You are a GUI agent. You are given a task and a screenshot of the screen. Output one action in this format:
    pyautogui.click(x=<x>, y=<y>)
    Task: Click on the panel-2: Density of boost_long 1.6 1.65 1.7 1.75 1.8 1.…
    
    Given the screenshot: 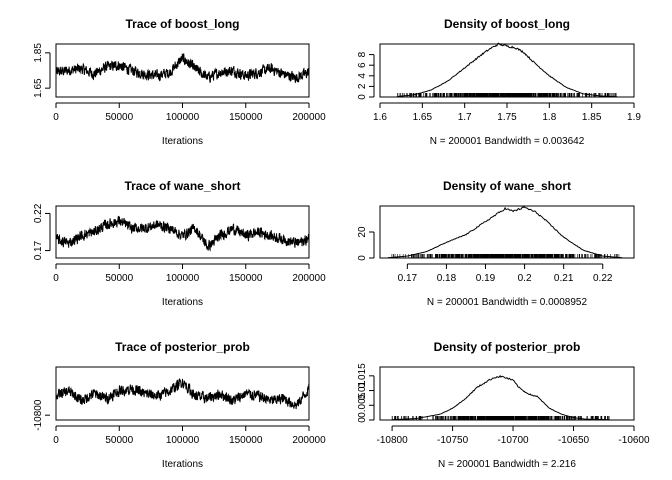 What is the action you would take?
    pyautogui.click(x=499, y=82)
    